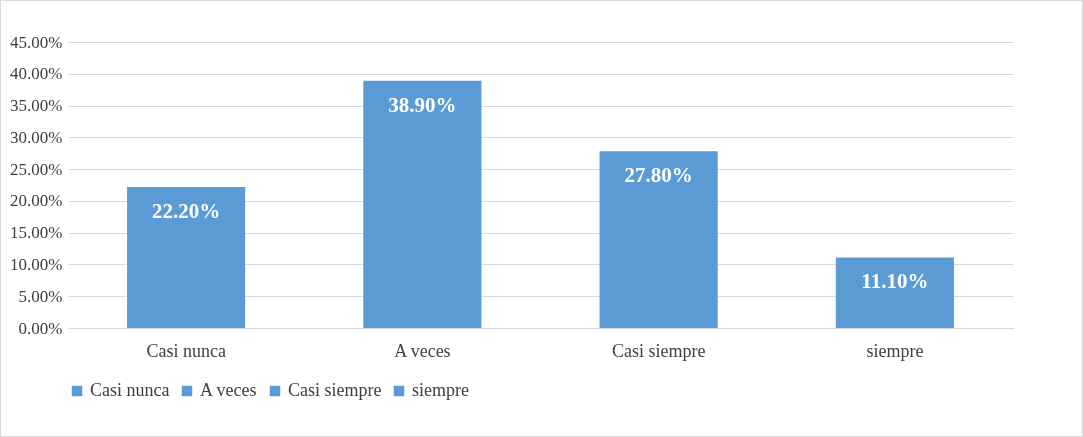 This screenshot has height=437, width=1083. What do you see at coordinates (36, 233) in the screenshot?
I see `y-tick-label: 15.00%` at bounding box center [36, 233].